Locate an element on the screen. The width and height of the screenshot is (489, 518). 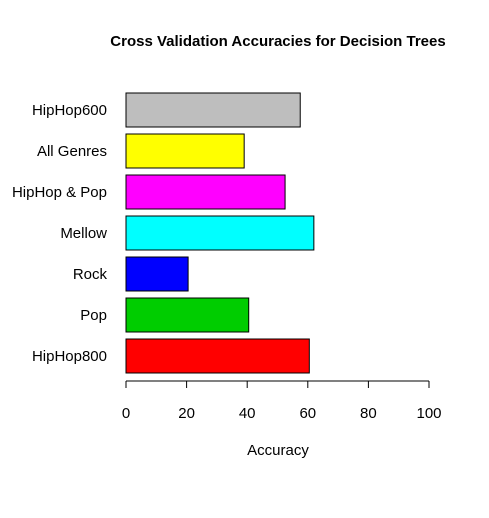
category-label: HipHop & Pop is located at coordinates (59, 192).